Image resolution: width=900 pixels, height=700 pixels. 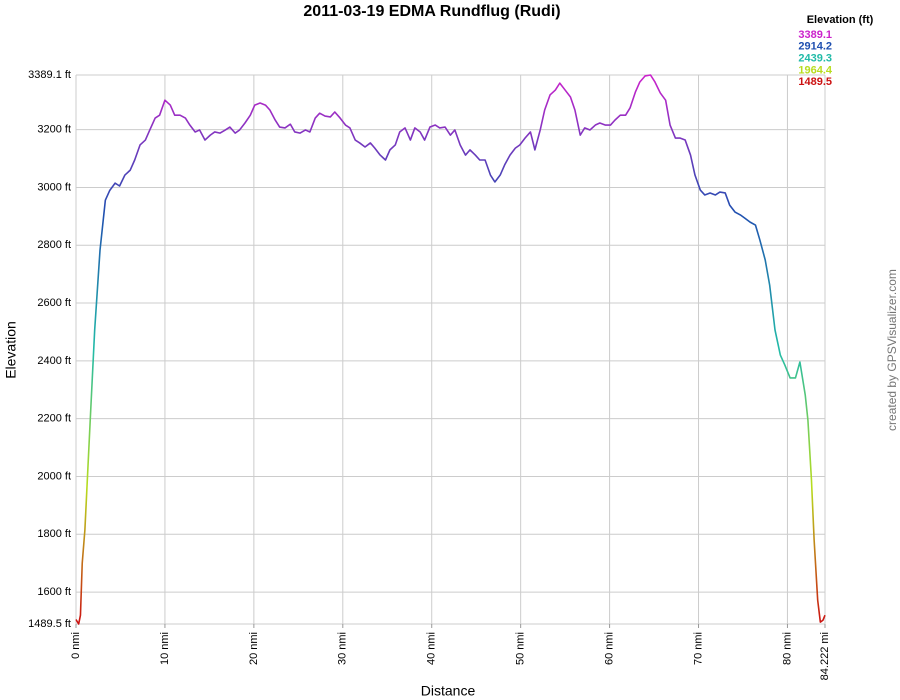 What do you see at coordinates (698, 648) in the screenshot?
I see `x-tick-label: 70 nmi` at bounding box center [698, 648].